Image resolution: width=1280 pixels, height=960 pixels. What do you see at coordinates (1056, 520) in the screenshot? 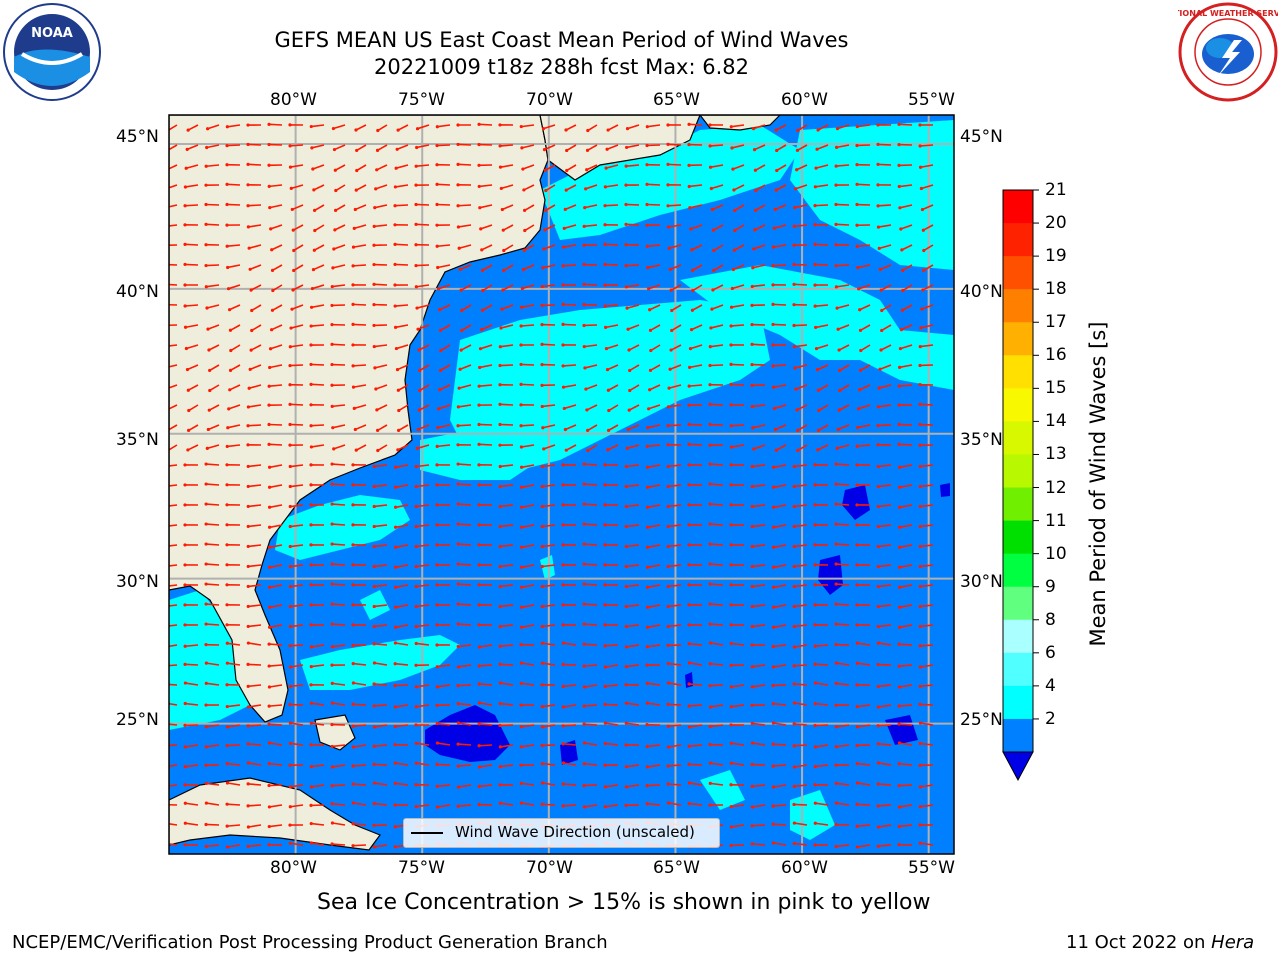
I see `colorbar-tick-label: 11` at bounding box center [1056, 520].